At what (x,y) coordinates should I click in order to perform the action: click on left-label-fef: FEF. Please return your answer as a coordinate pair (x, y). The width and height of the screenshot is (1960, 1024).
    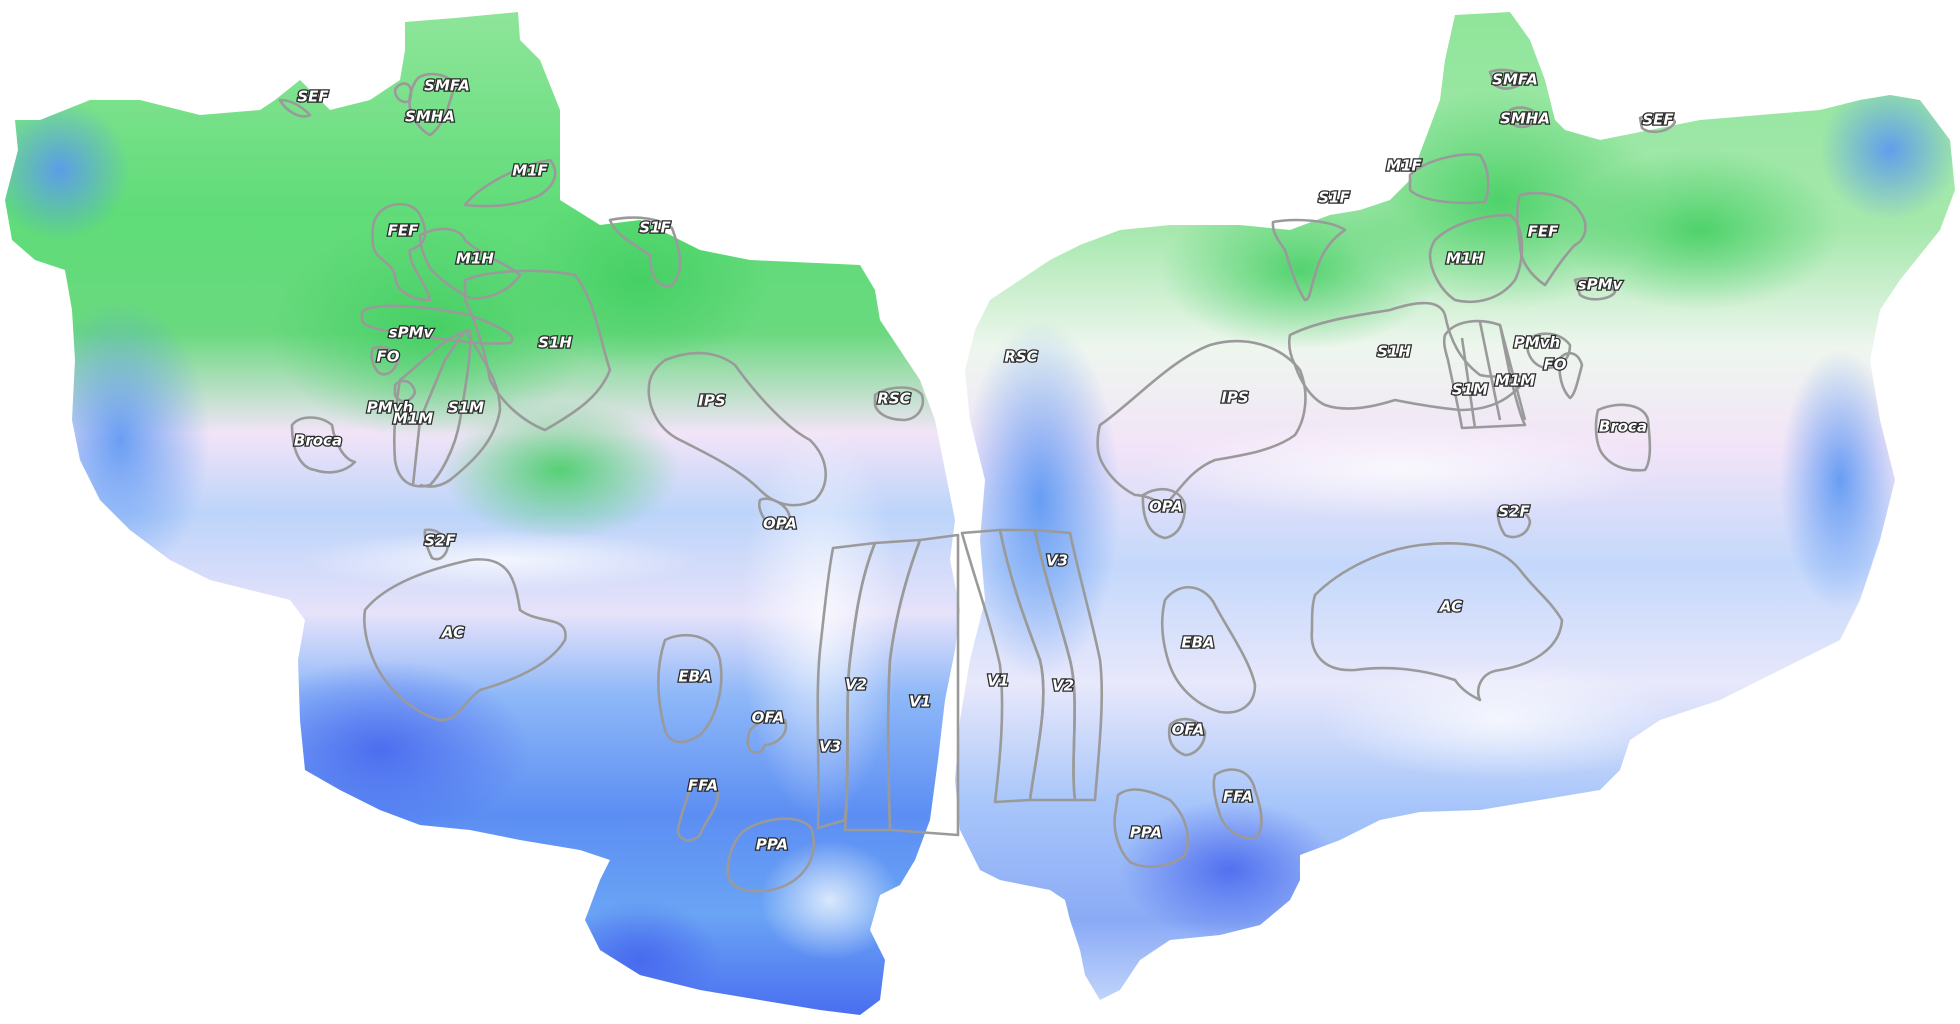
    Looking at the image, I should click on (403, 231).